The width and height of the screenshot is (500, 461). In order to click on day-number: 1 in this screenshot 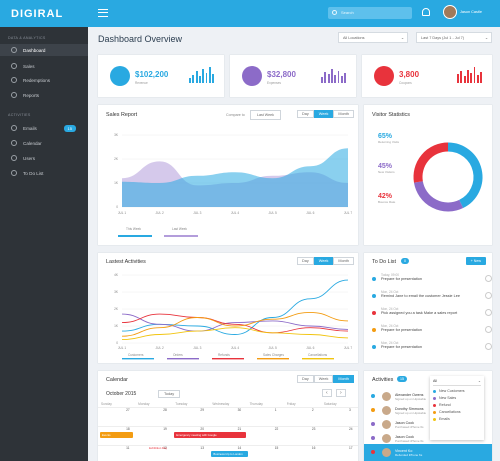, I will do `click(275, 410)`.